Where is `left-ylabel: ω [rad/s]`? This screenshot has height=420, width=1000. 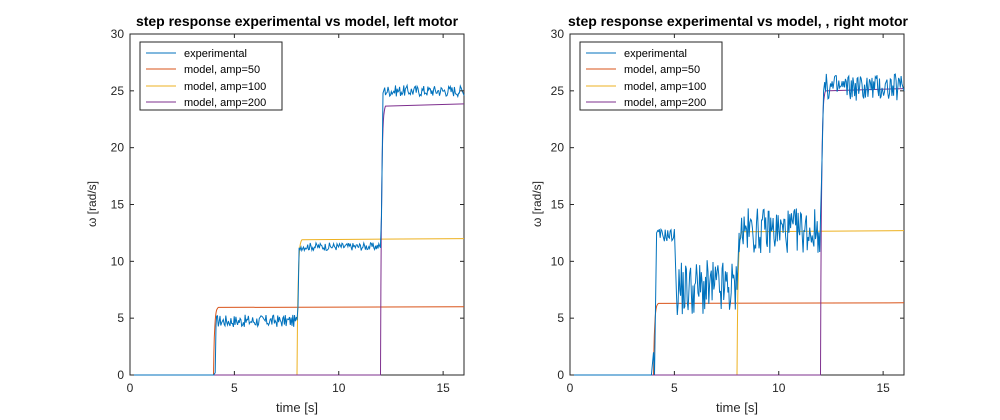 left-ylabel: ω [rad/s] is located at coordinates (92, 204).